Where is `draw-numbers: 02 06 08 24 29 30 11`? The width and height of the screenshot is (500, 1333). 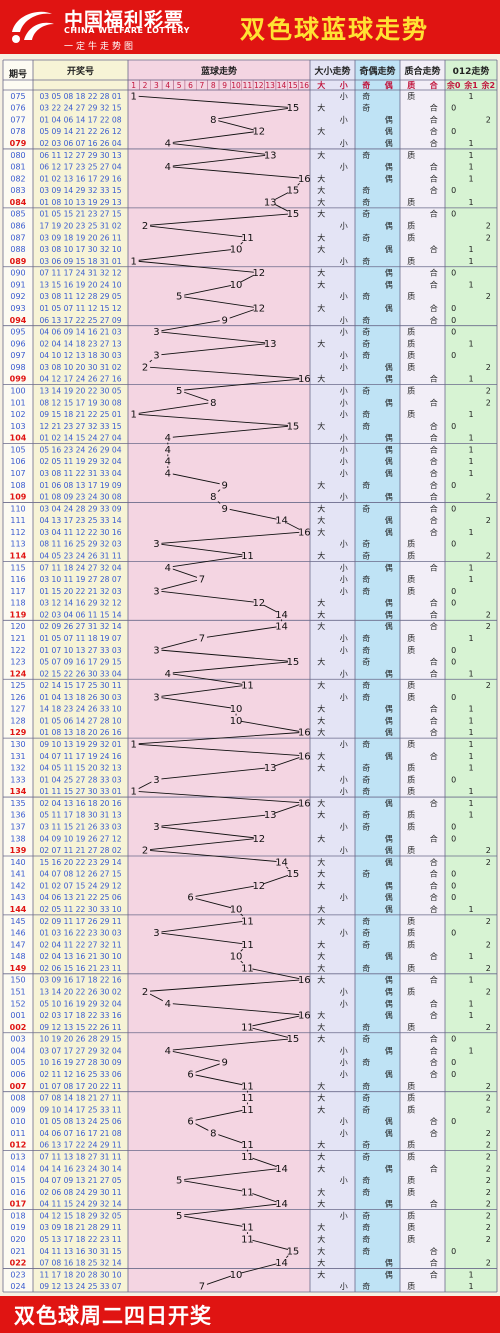 draw-numbers: 02 06 08 24 29 30 11 is located at coordinates (80, 1192).